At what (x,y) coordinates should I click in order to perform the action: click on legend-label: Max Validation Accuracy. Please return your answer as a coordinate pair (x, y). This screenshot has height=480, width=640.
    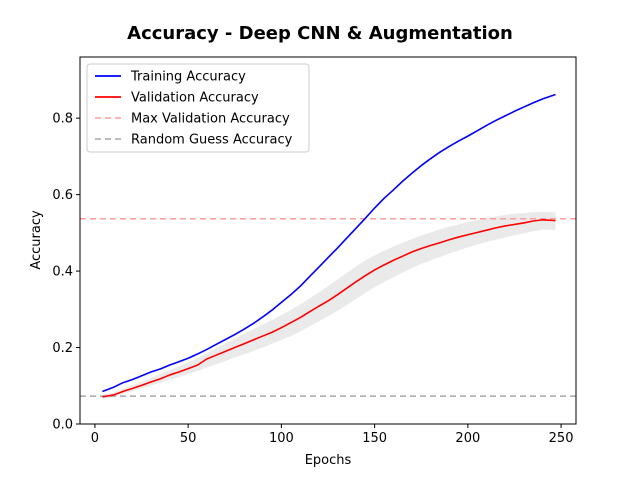
    Looking at the image, I should click on (210, 119).